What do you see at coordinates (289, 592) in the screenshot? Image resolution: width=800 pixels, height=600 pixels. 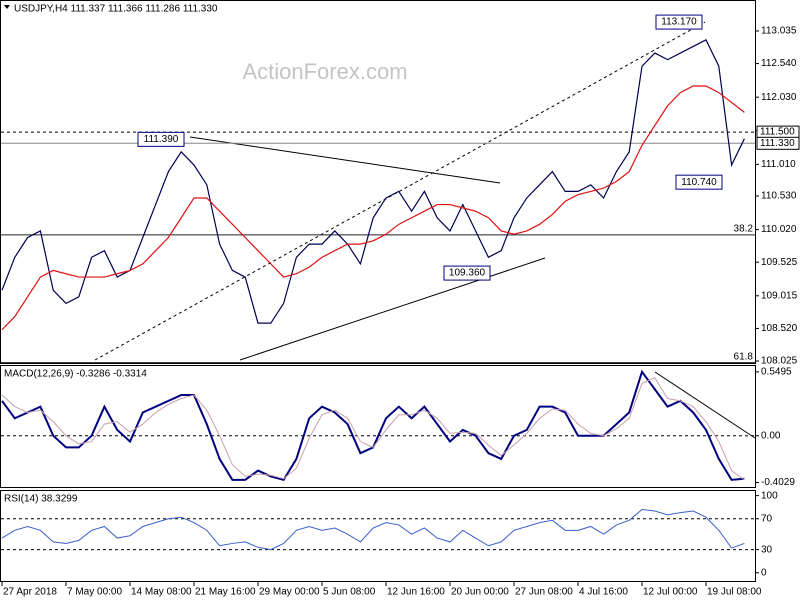 I see `x-tick-label: 29 May 00:00` at bounding box center [289, 592].